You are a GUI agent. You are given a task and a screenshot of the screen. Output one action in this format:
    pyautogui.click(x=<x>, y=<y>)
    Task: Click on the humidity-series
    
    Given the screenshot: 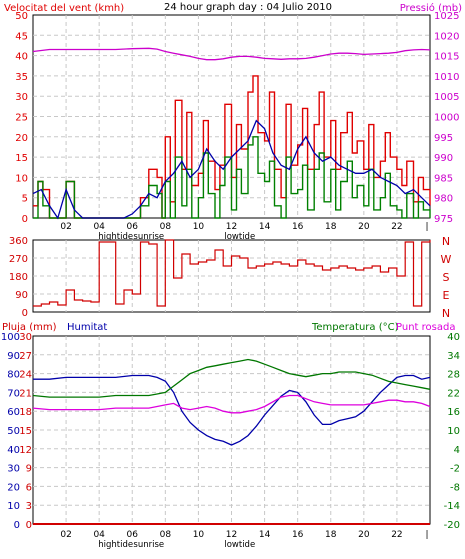 What is the action you would take?
    pyautogui.click(x=232, y=410)
    